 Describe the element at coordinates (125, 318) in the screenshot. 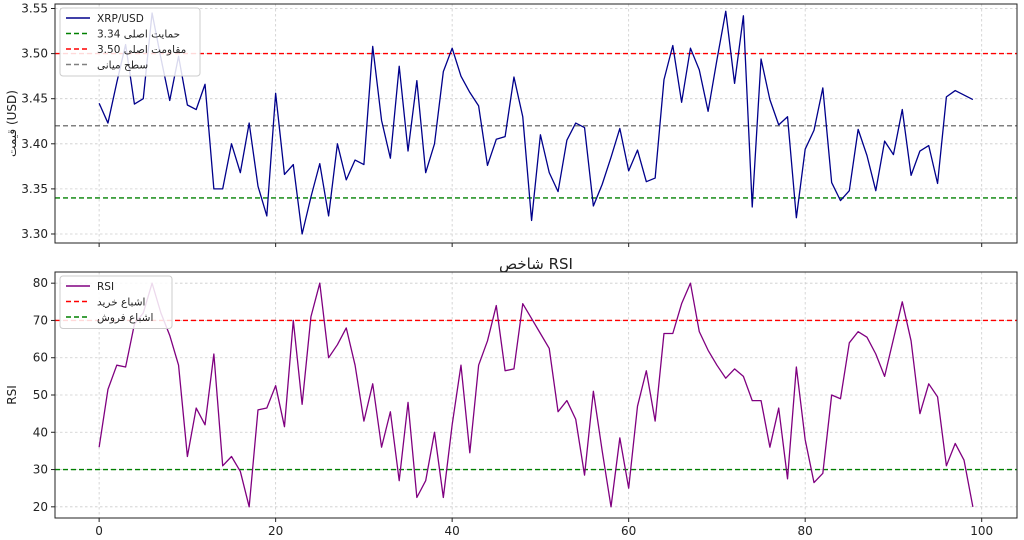

I see `rsi-legend-label: اشباع فروش` at that location.